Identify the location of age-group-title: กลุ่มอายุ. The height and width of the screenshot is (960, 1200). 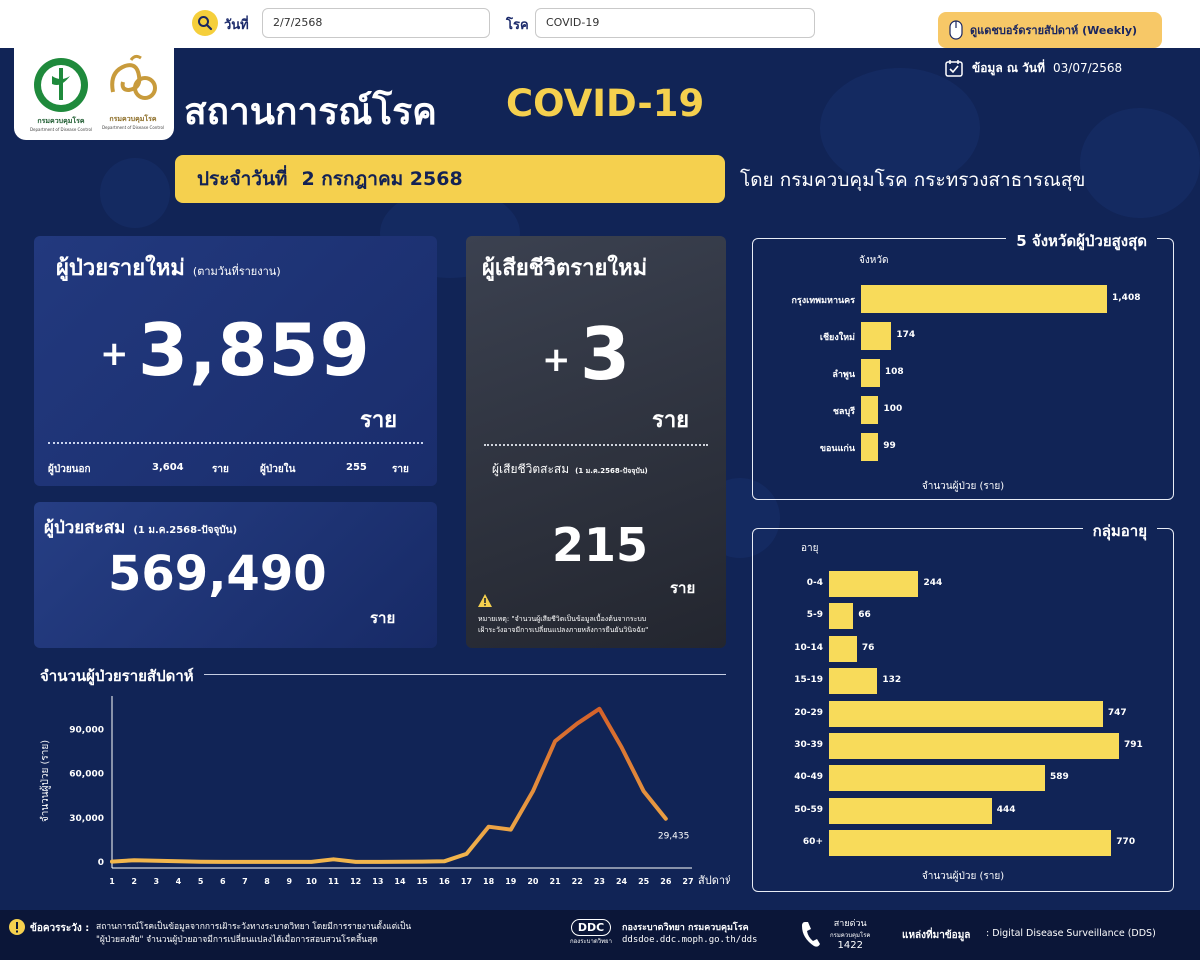
(1119, 531).